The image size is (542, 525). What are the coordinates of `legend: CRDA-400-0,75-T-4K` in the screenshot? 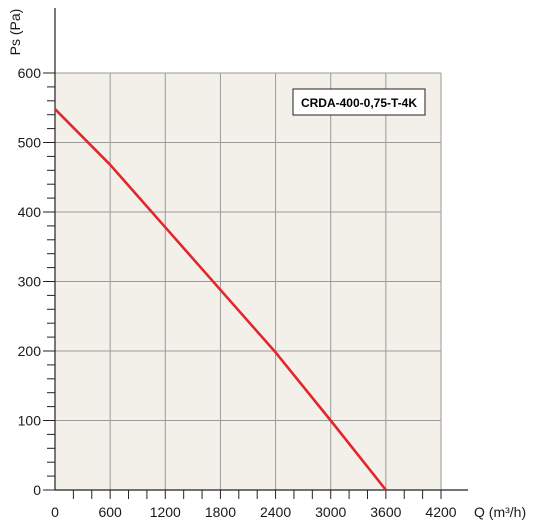 It's located at (359, 102).